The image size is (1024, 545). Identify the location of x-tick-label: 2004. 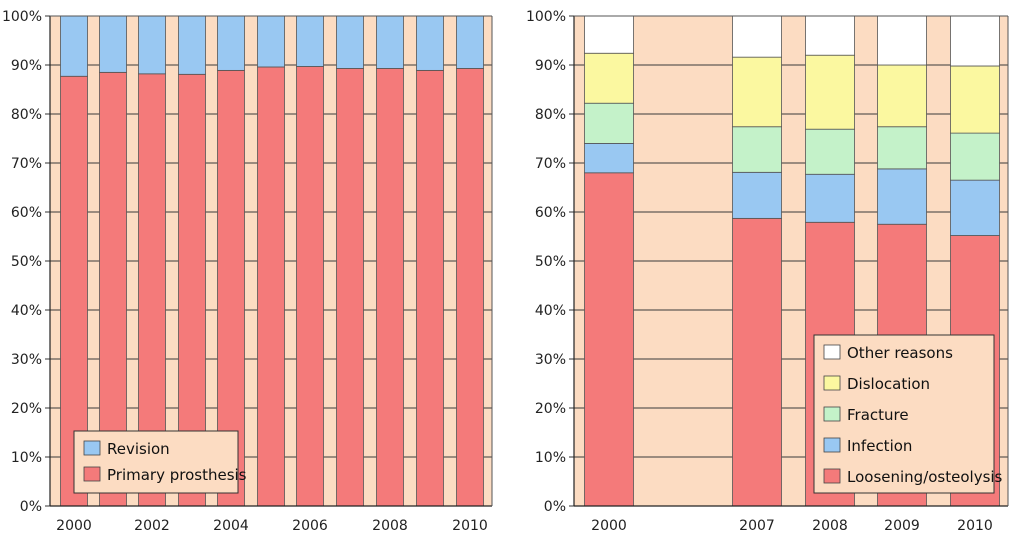
(231, 526).